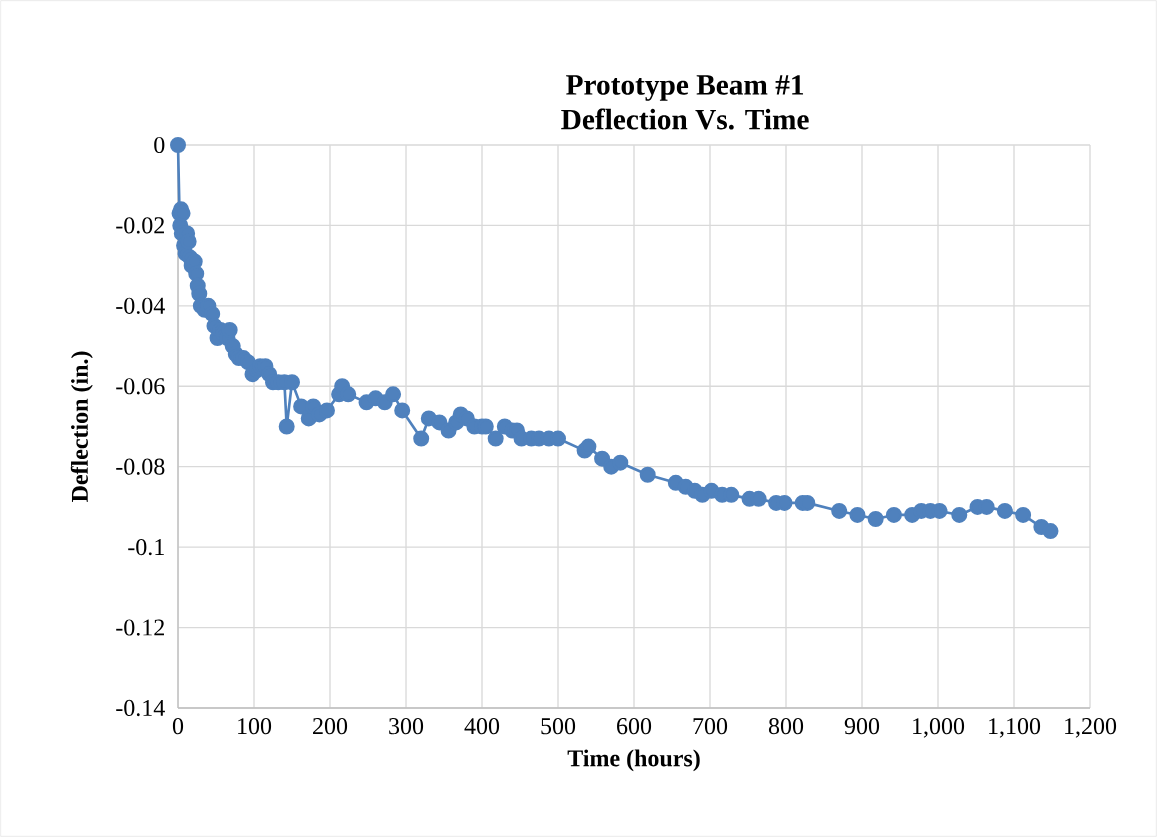 This screenshot has width=1157, height=837. What do you see at coordinates (255, 726) in the screenshot?
I see `x-tick-label: 100` at bounding box center [255, 726].